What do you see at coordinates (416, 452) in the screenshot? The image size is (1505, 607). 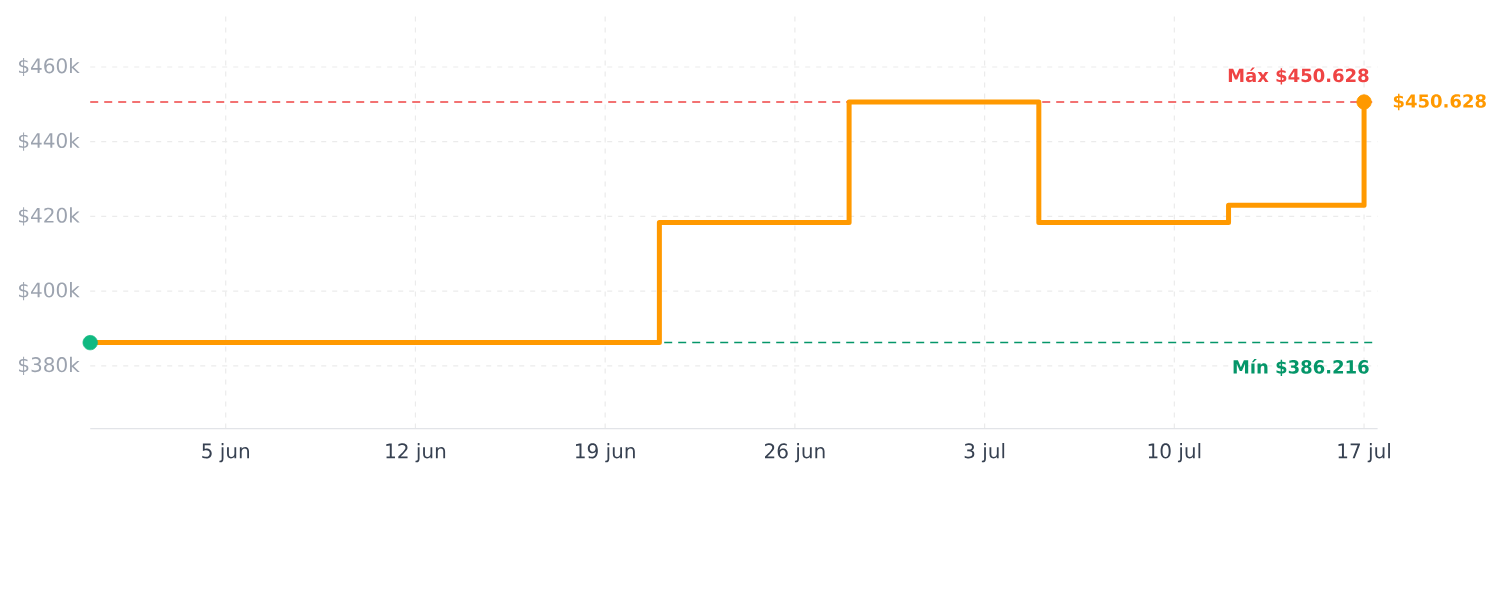 I see `x-tick-label: 12 jun` at bounding box center [416, 452].